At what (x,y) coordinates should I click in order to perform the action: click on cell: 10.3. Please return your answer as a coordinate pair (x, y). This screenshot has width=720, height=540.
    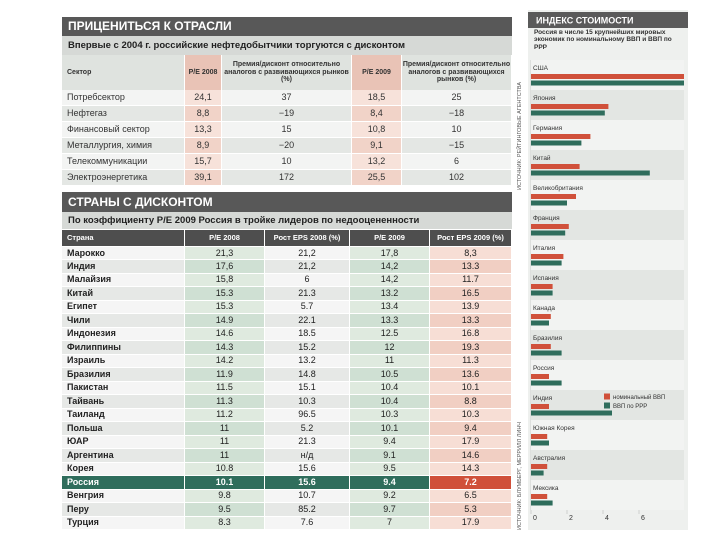
    Looking at the image, I should click on (390, 415).